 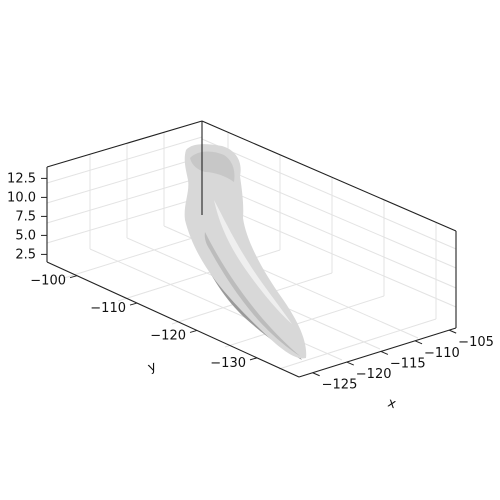 I want to click on y-tick-label: −110, so click(x=108, y=308).